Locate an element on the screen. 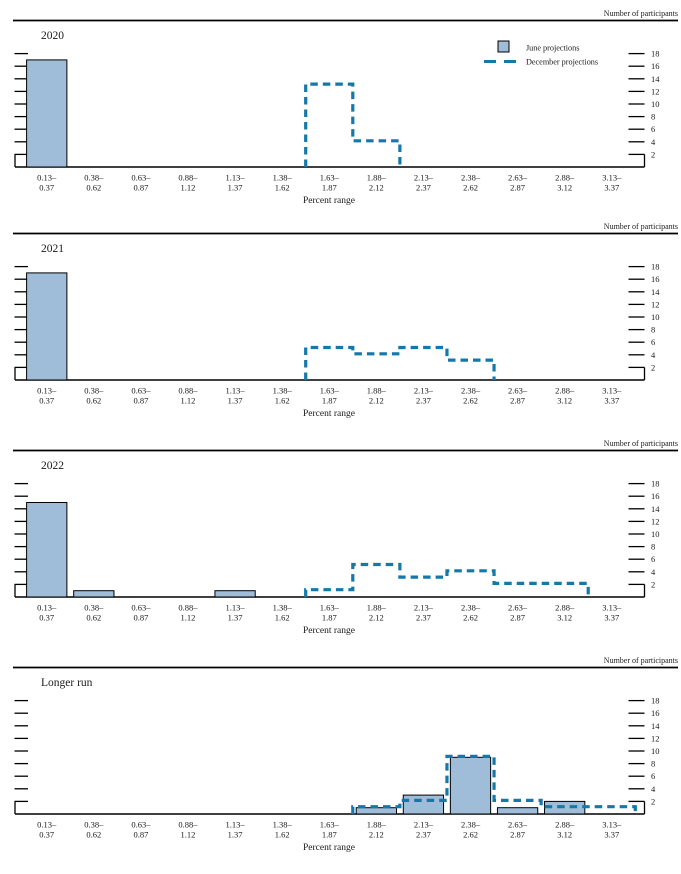  x-tick-label-top: 2.13– is located at coordinates (424, 391).